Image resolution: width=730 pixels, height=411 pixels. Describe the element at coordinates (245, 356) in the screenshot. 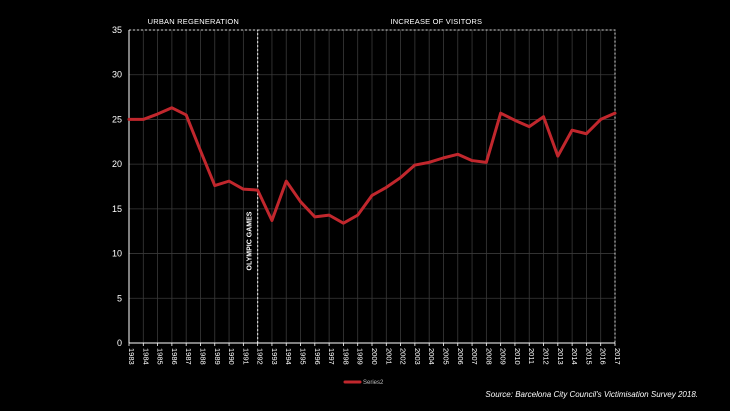

I see `x-tick-label: 1991` at that location.